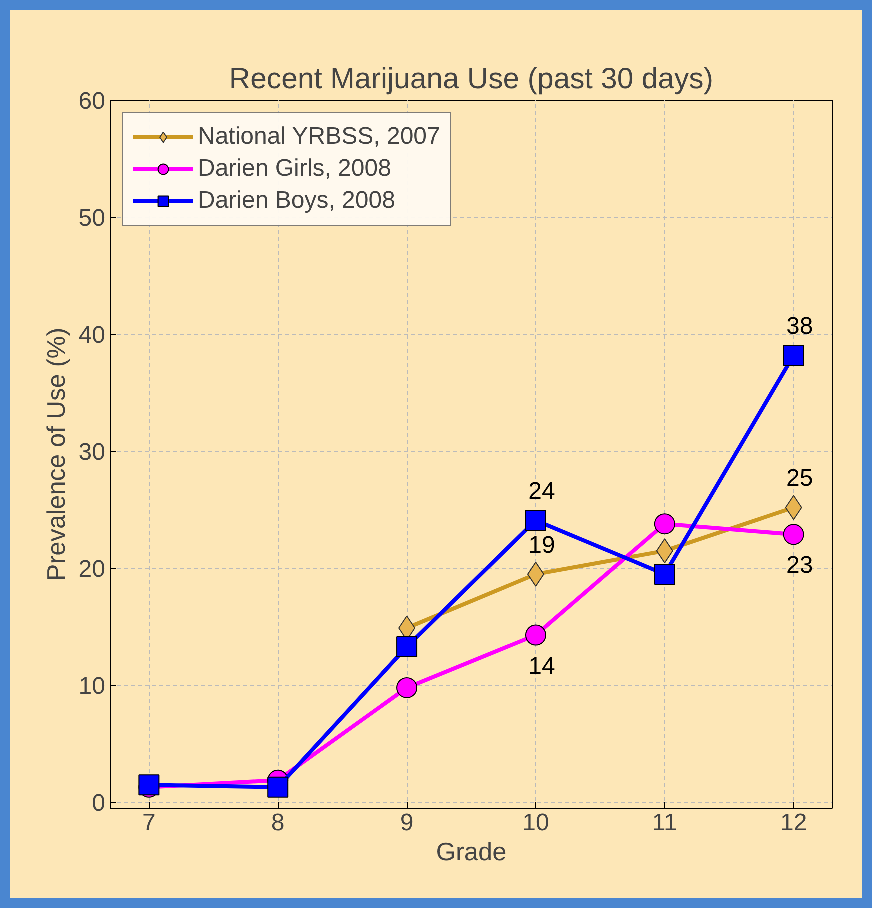  Describe the element at coordinates (407, 823) in the screenshot. I see `x-tick-label: 9` at that location.